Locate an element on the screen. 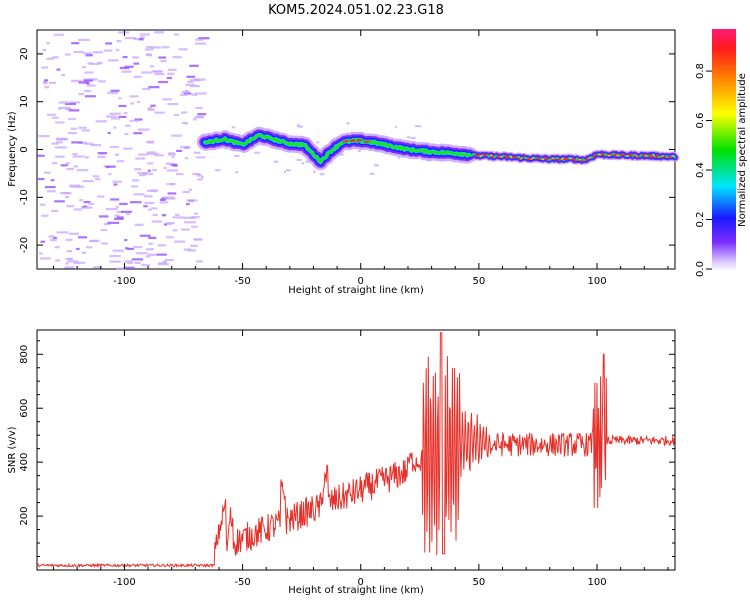 The image size is (750, 600). ridge-core is located at coordinates (575, 157).